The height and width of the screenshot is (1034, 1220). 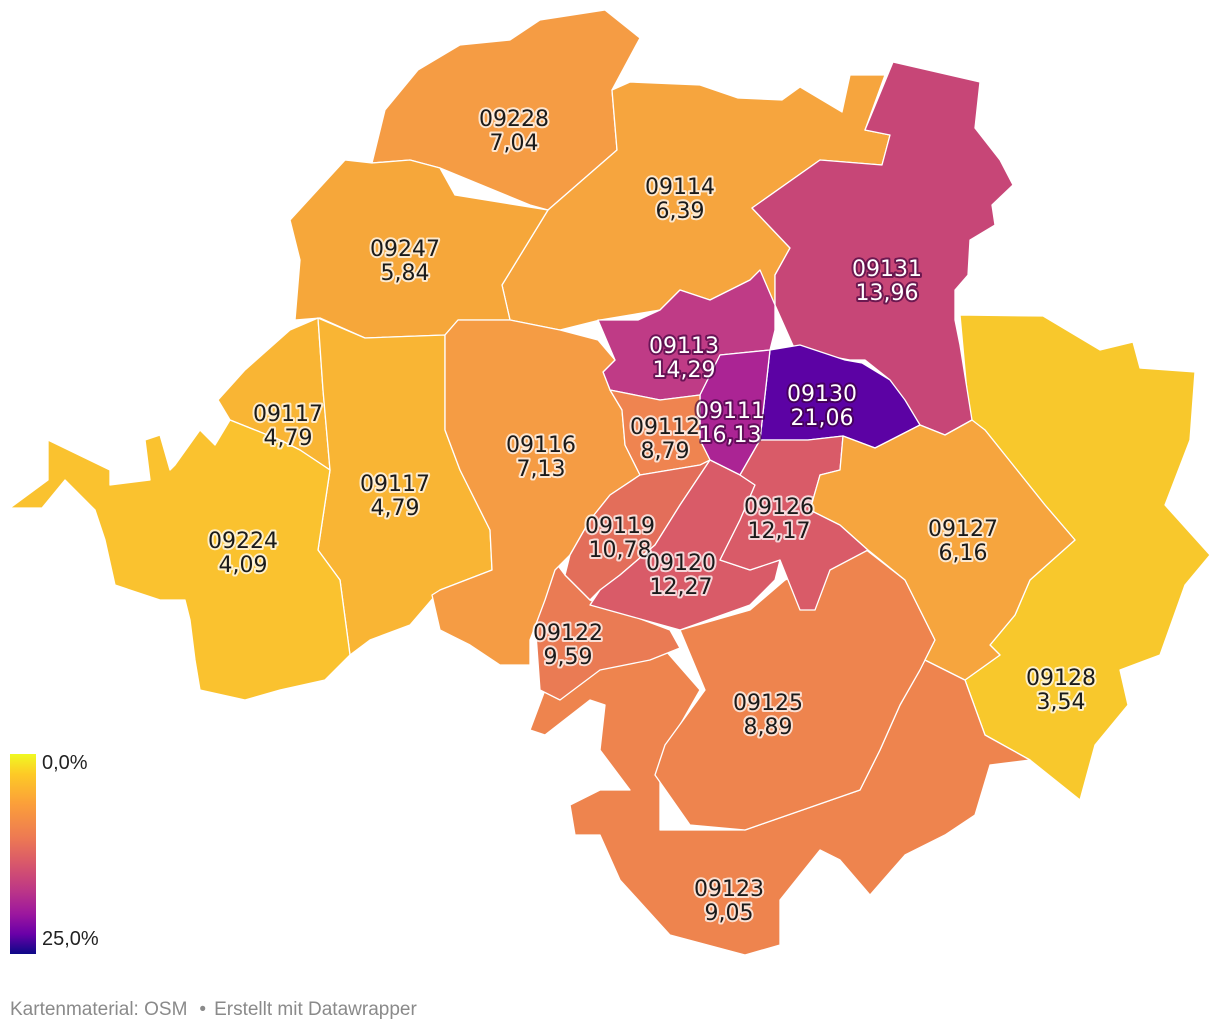 What do you see at coordinates (681, 563) in the screenshot?
I see `region-id-text: 09120` at bounding box center [681, 563].